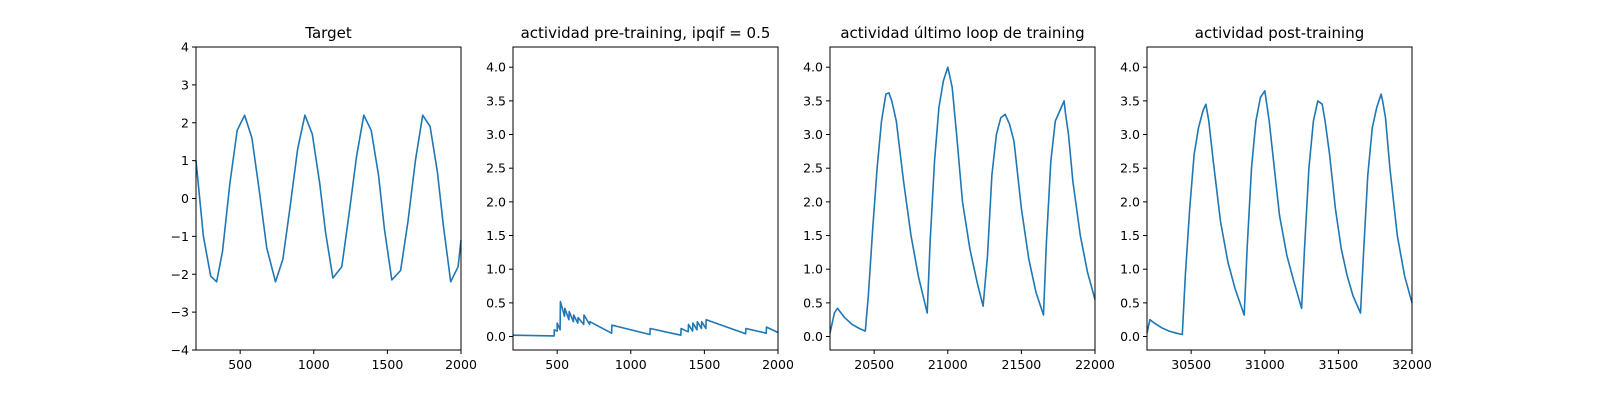 This screenshot has width=1600, height=400. What do you see at coordinates (1412, 364) in the screenshot?
I see `x-tick-label: 32000` at bounding box center [1412, 364].